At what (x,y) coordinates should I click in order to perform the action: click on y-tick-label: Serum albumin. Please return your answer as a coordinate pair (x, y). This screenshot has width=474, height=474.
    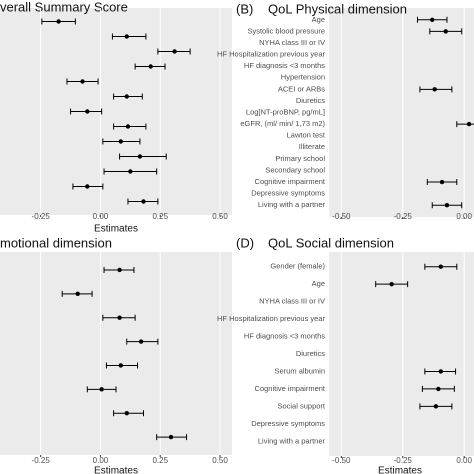
    Looking at the image, I should click on (300, 370).